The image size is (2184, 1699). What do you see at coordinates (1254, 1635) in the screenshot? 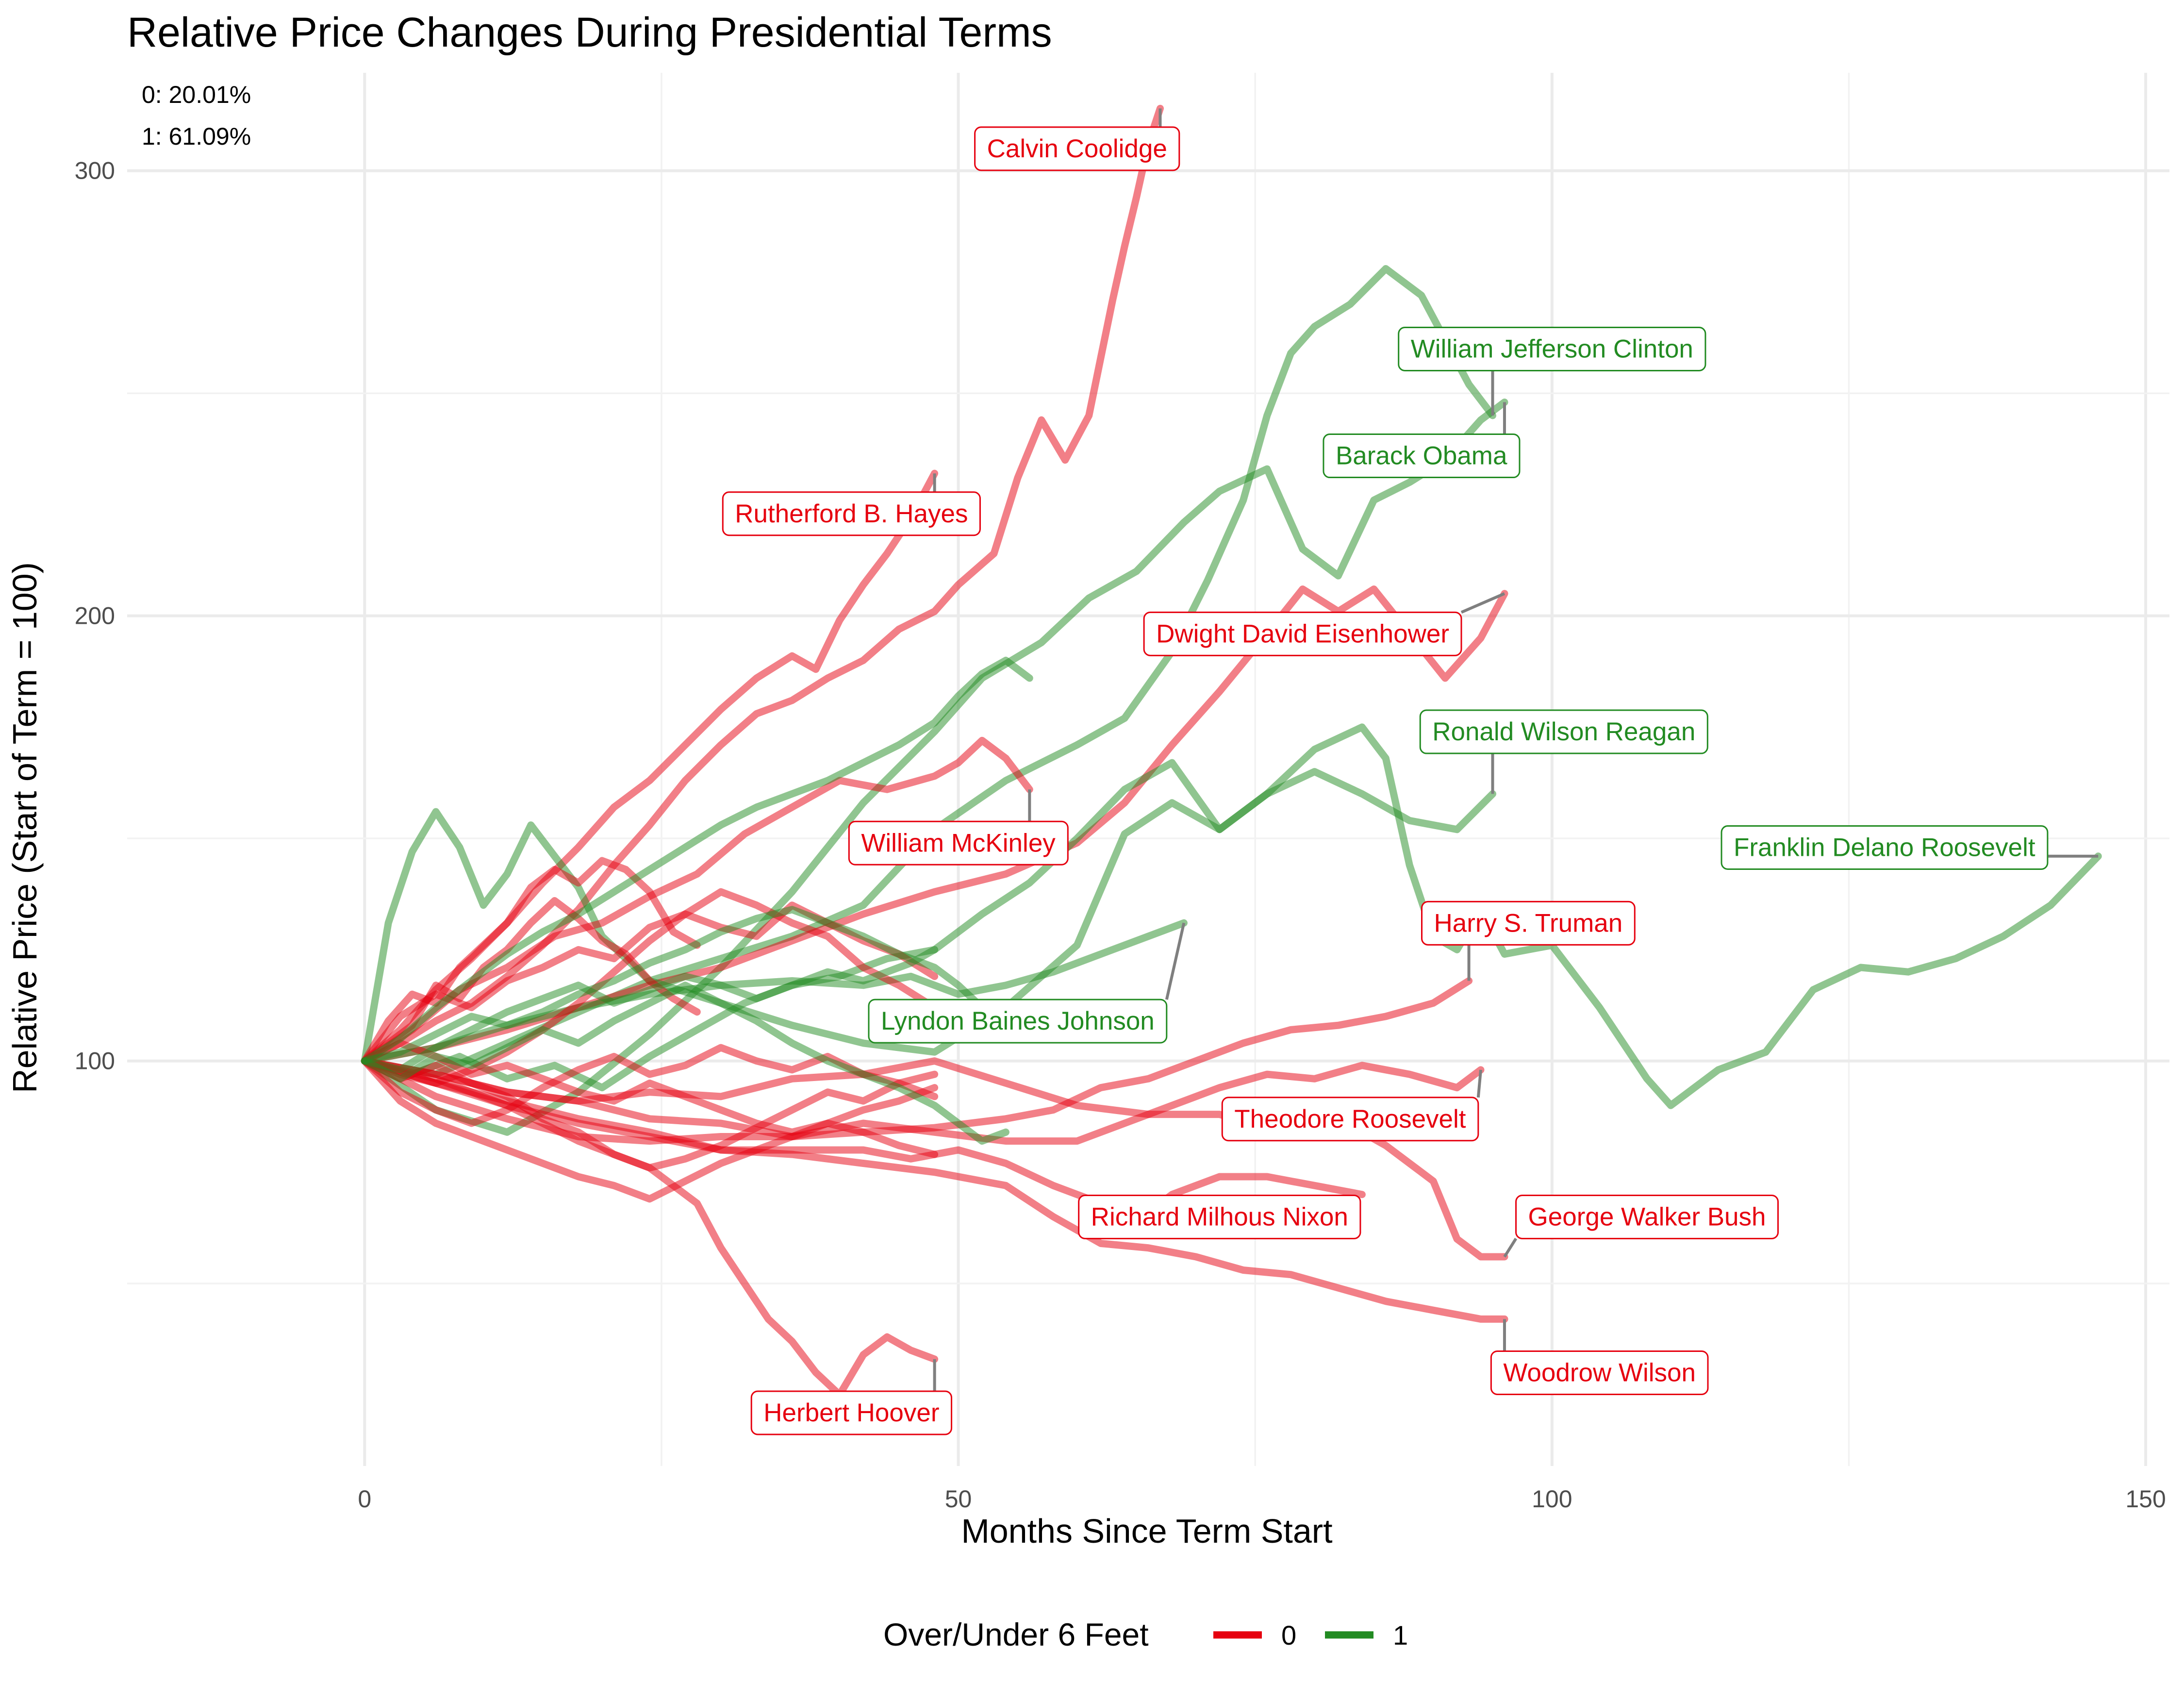
I see `legend-item-0: 0` at bounding box center [1254, 1635].